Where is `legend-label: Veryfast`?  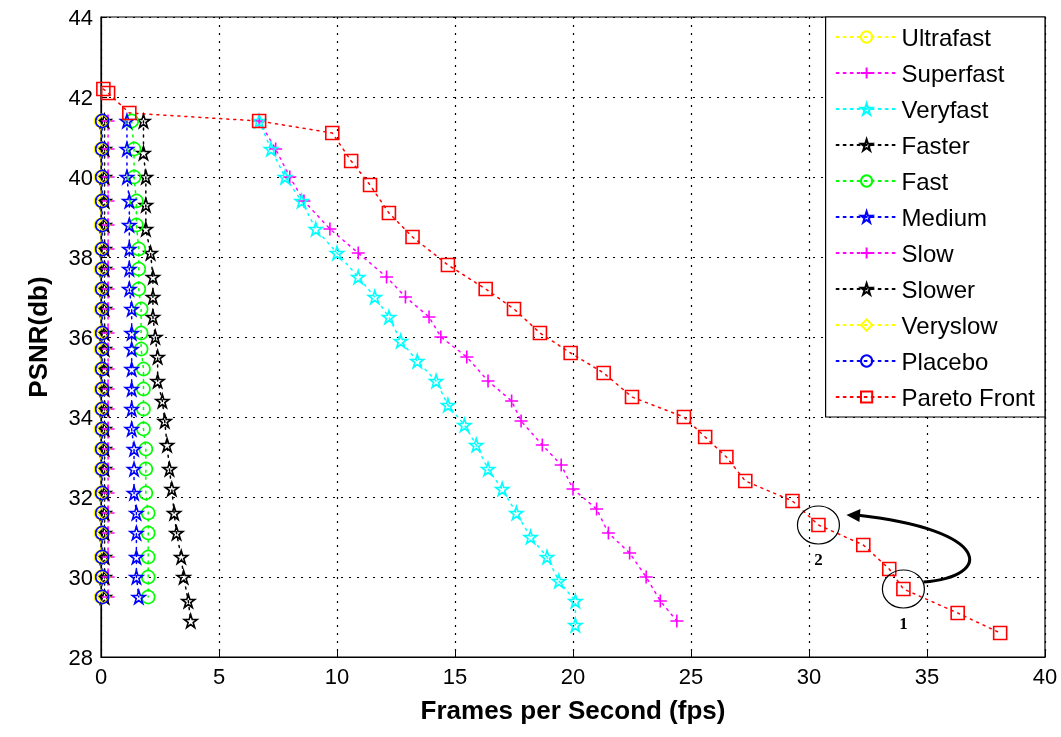
legend-label: Veryfast is located at coordinates (945, 109).